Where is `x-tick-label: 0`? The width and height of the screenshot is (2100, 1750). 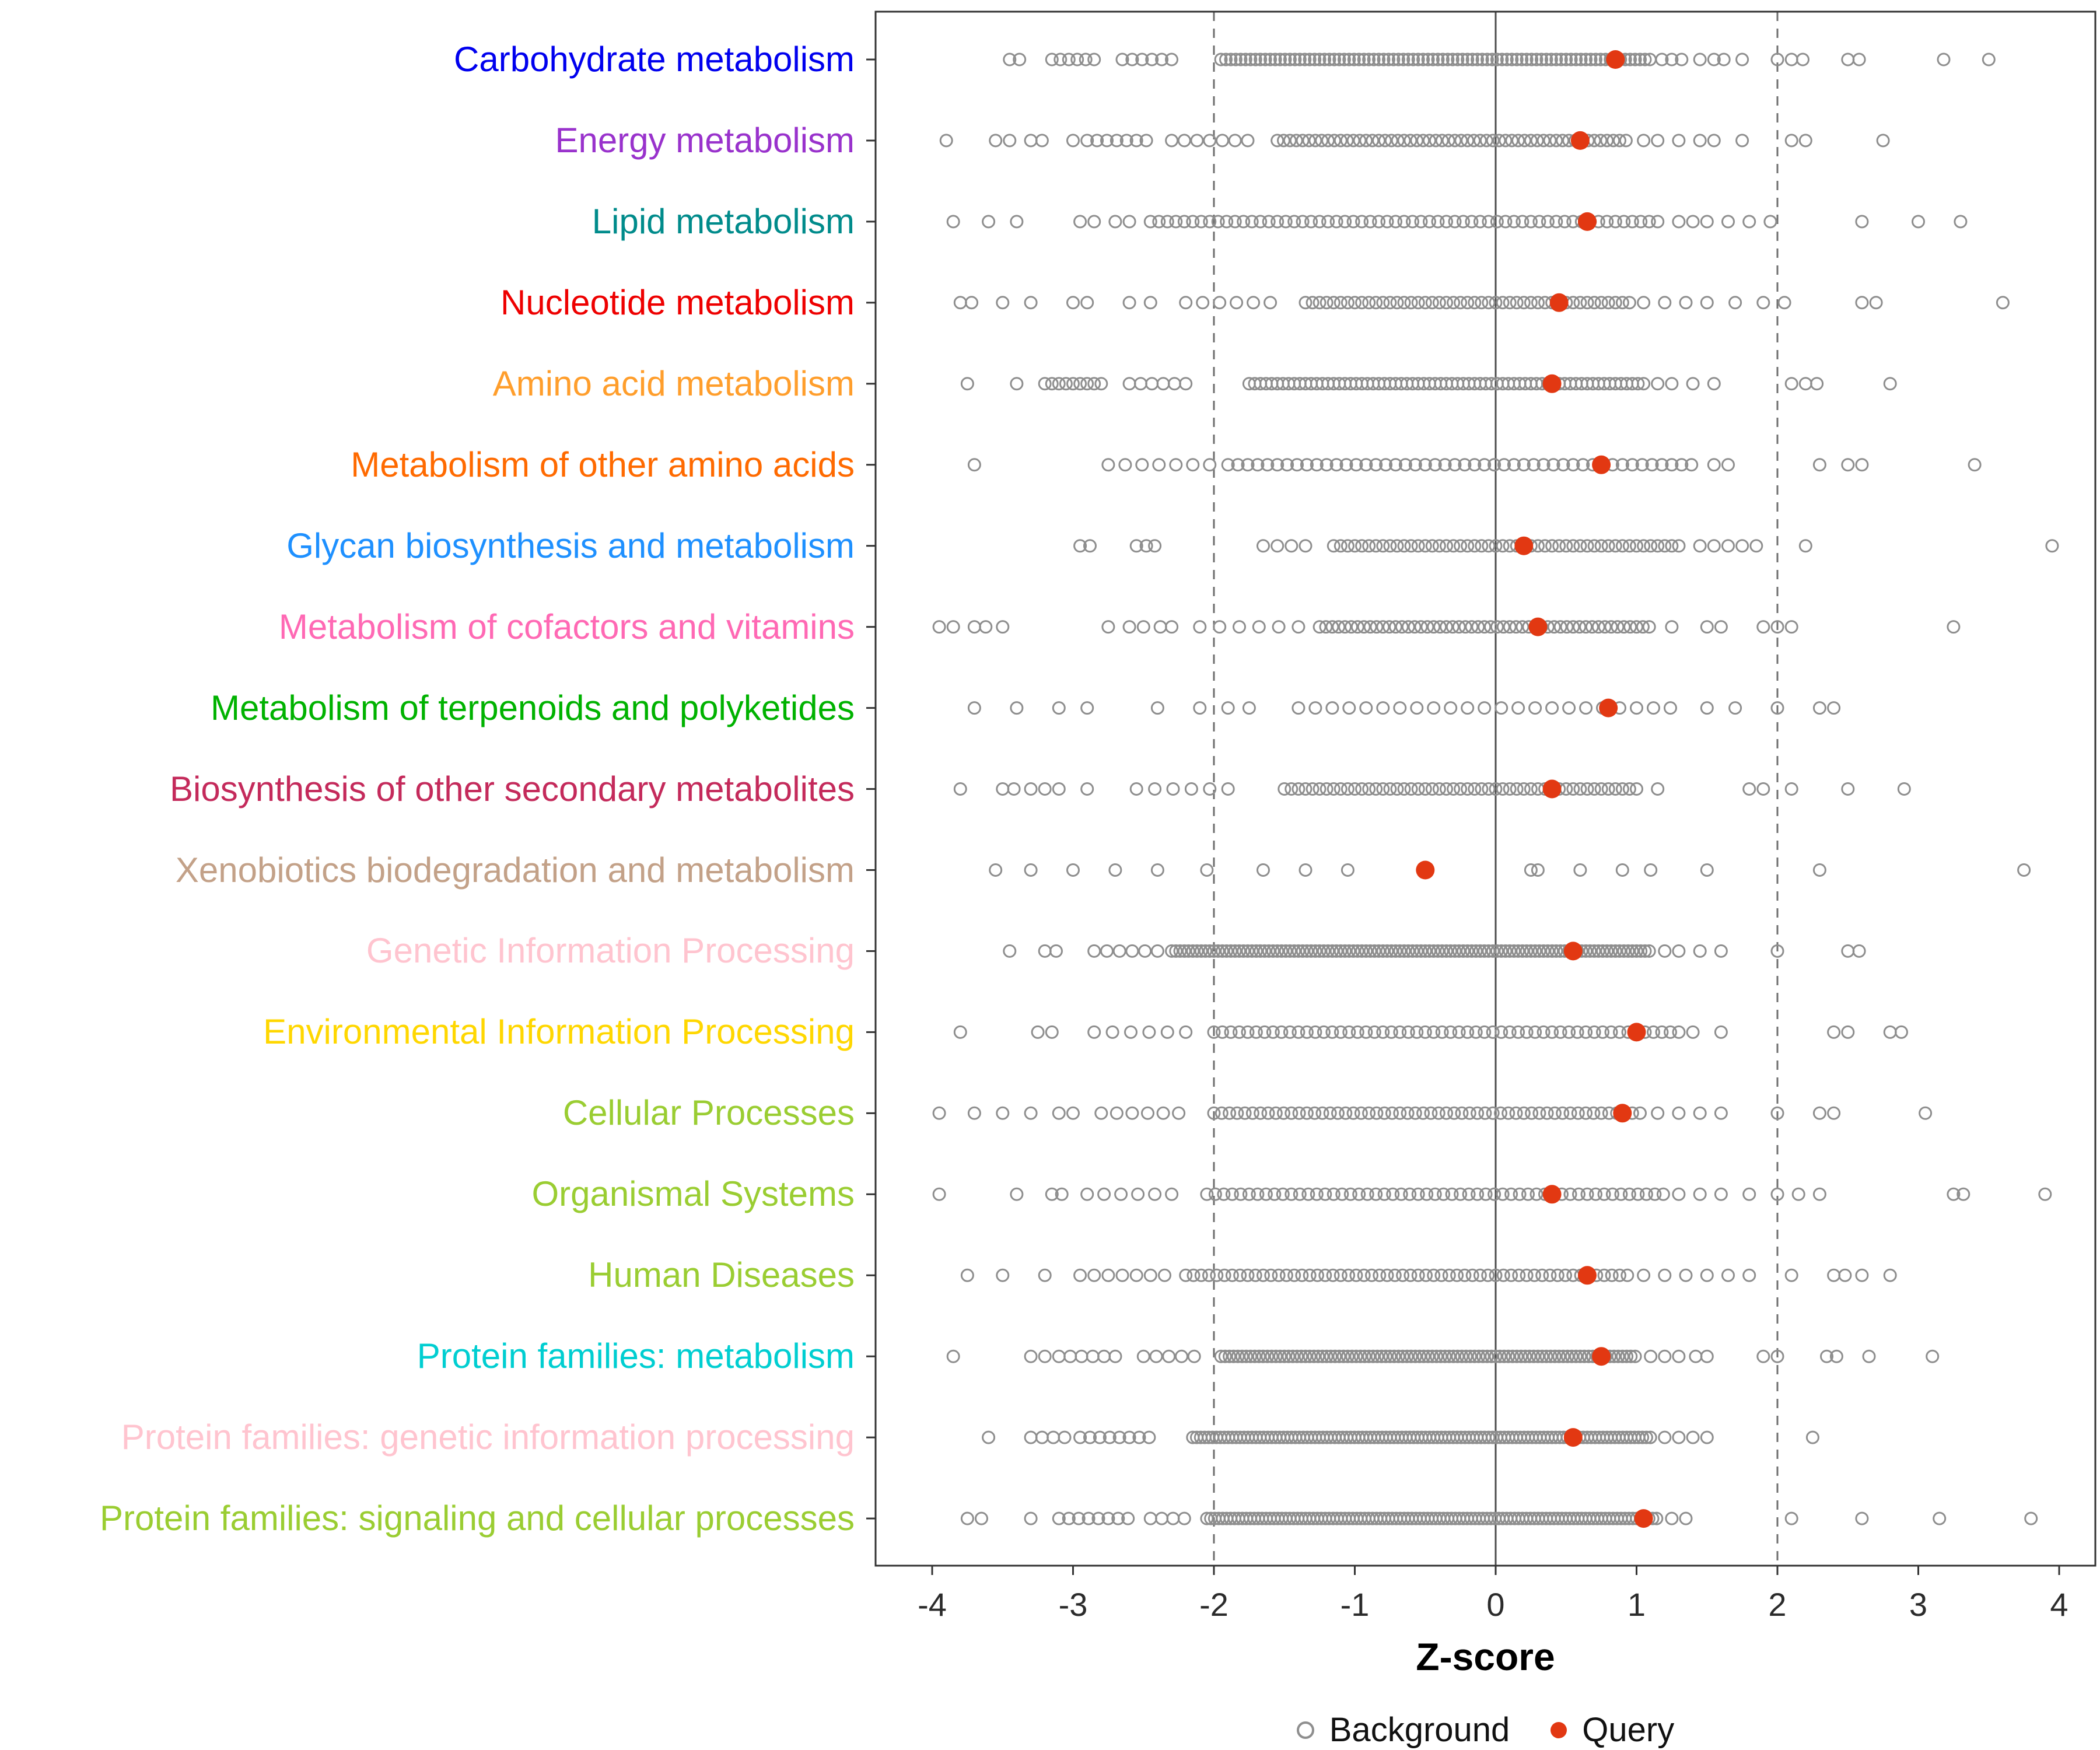 x-tick-label: 0 is located at coordinates (1496, 1604).